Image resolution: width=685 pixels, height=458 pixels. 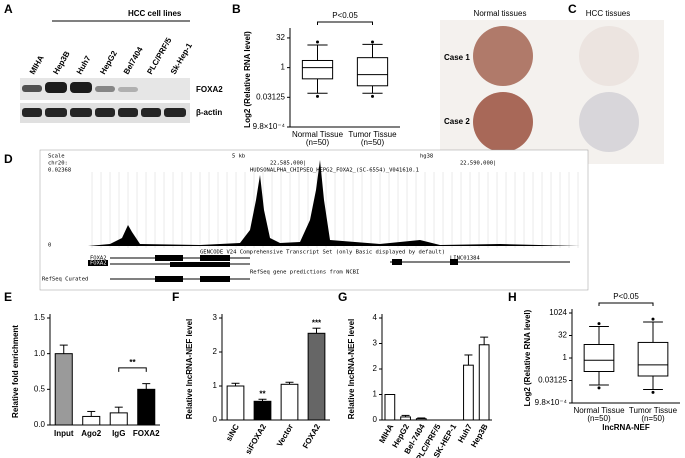 I want to click on browser-text: 22,585,000|, so click(x=288, y=164).